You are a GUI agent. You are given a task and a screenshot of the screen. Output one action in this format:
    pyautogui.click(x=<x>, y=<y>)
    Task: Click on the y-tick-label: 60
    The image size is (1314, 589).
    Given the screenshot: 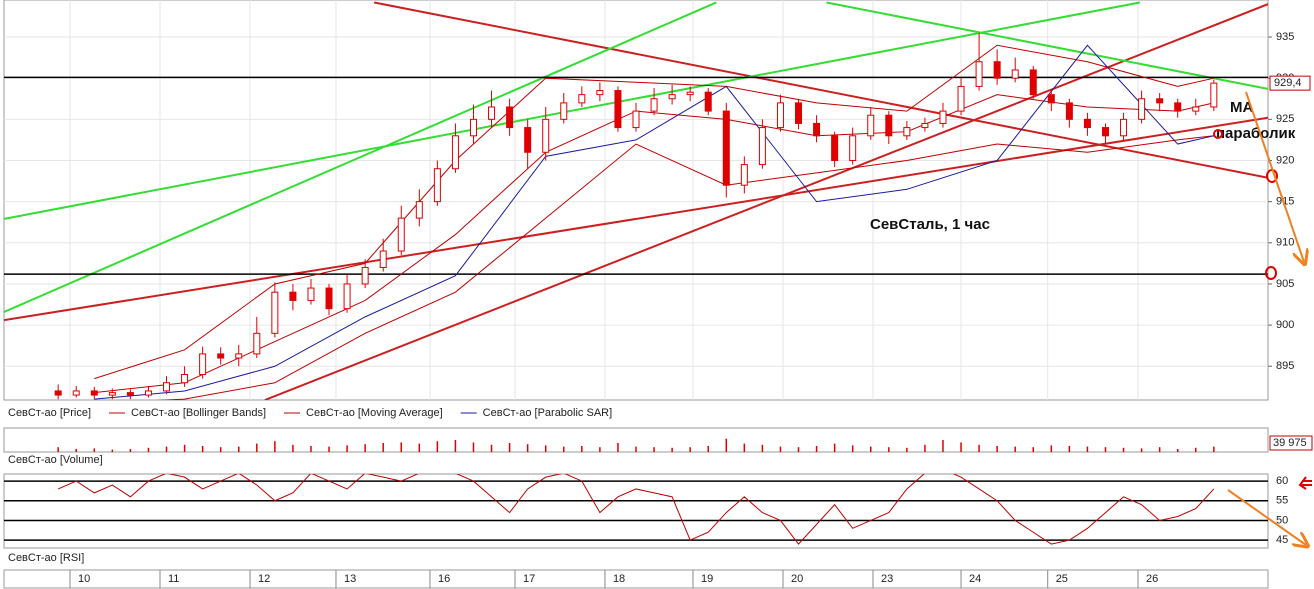 What is the action you would take?
    pyautogui.click(x=1282, y=481)
    